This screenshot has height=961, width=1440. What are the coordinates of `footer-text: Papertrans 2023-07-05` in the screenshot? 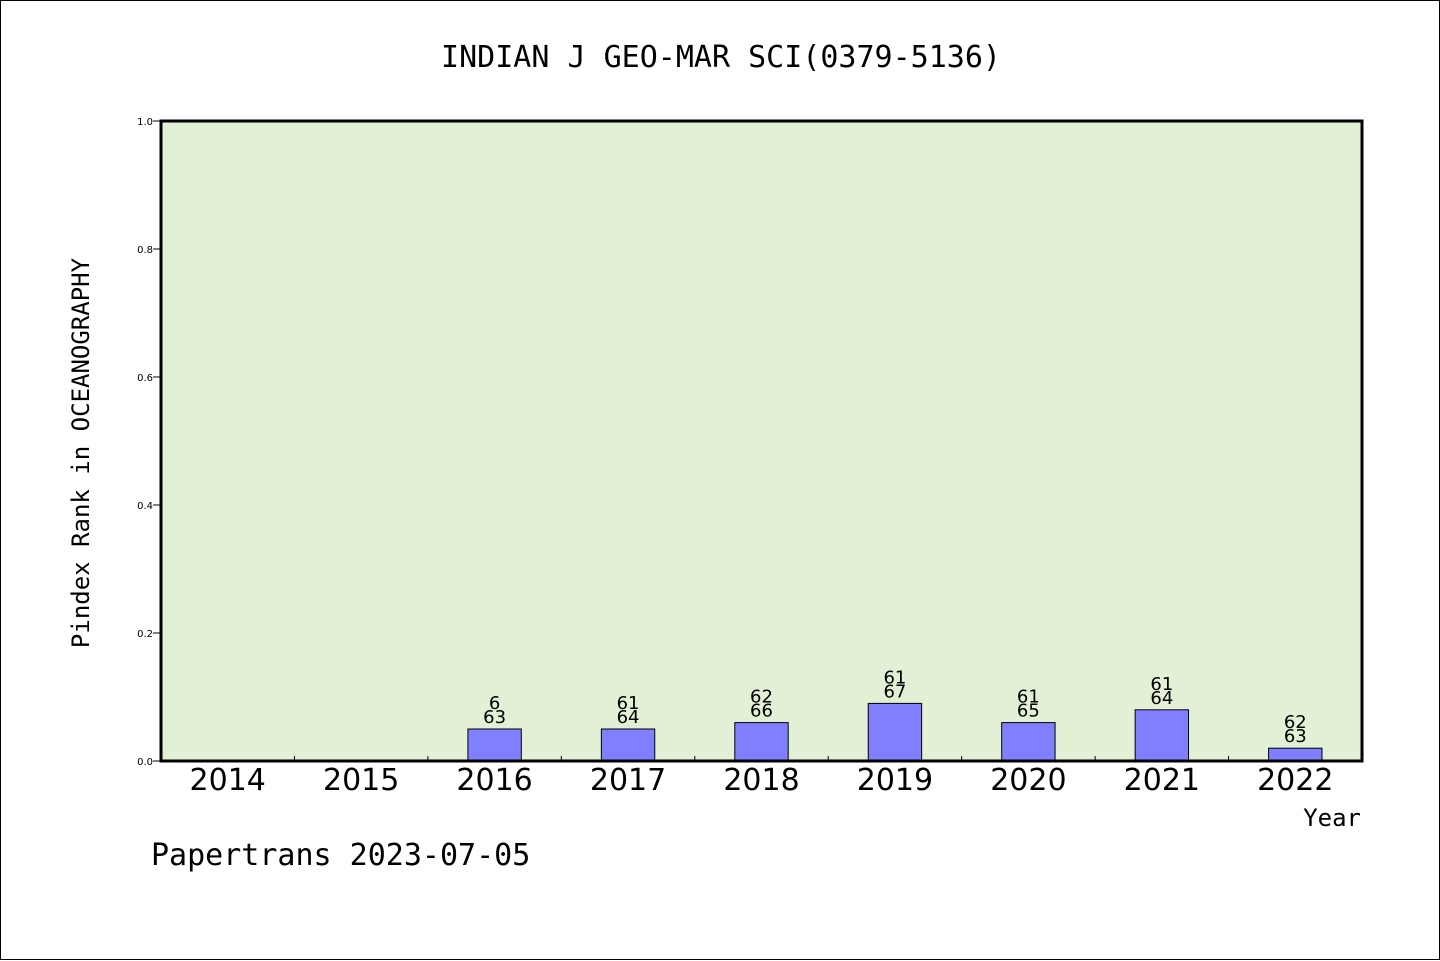 It's located at (340, 855).